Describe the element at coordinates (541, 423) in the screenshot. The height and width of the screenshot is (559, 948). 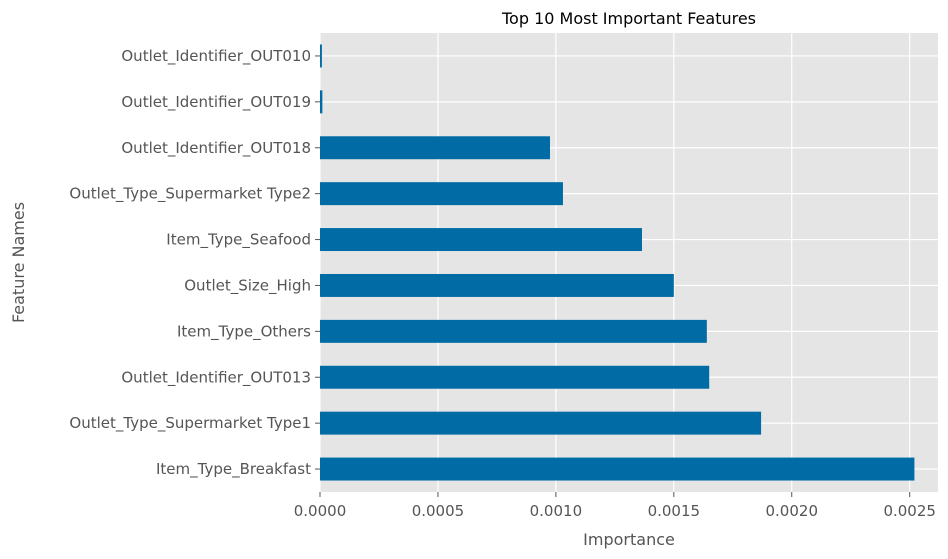
I see `bar-outlet-type-supermarket-type1` at that location.